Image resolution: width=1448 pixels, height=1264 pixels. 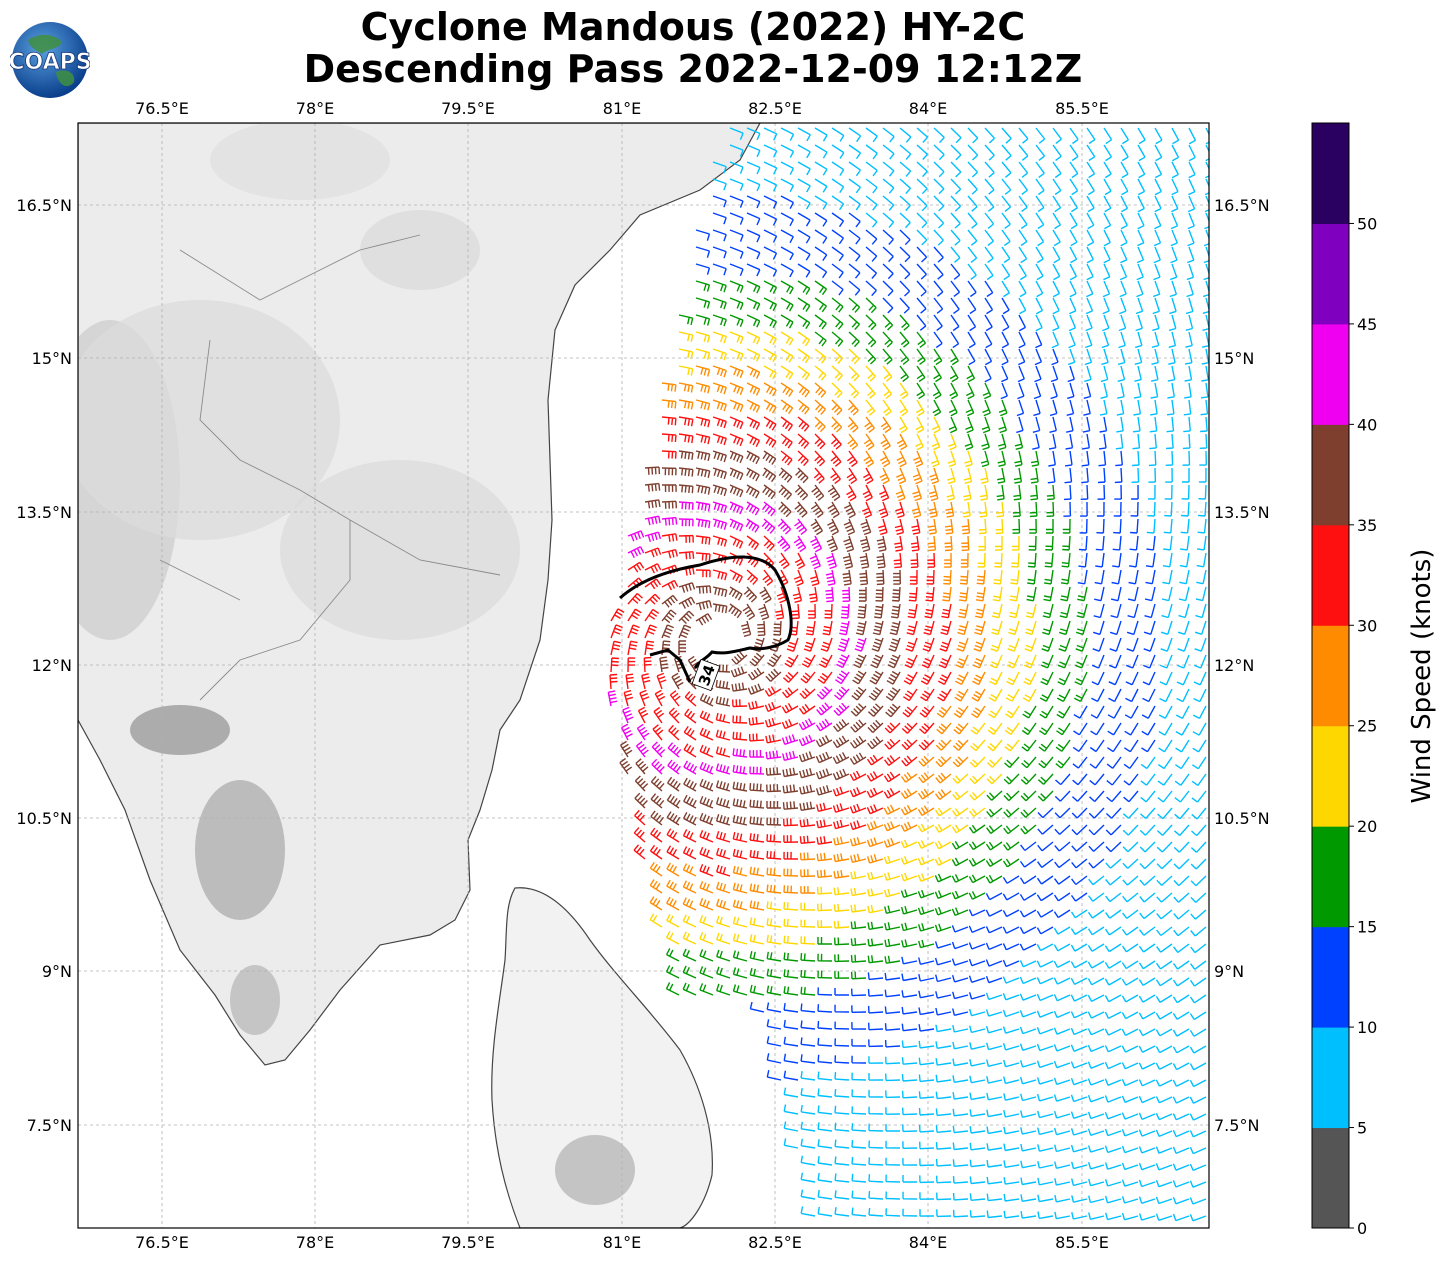 What do you see at coordinates (1330, 173) in the screenshot?
I see `colorbar-segment` at bounding box center [1330, 173].